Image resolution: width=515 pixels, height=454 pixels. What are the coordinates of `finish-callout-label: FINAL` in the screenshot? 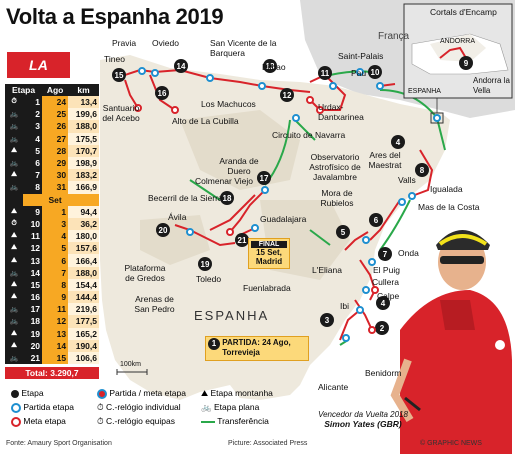 It's located at (269, 244).